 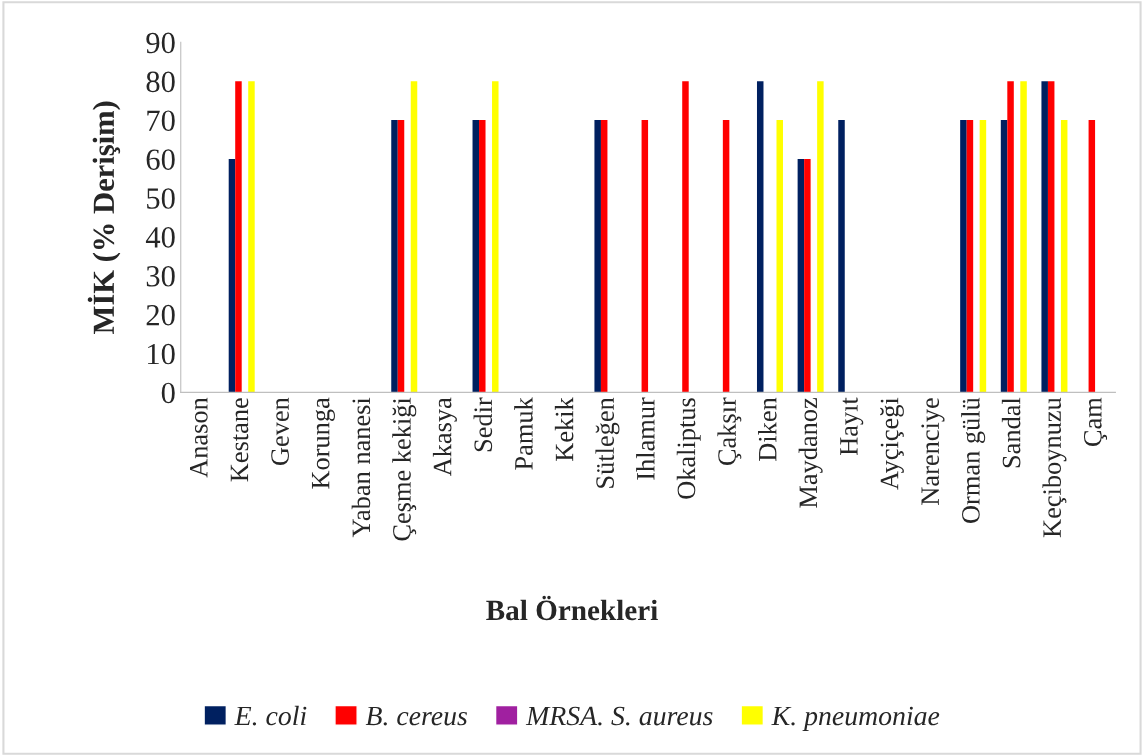 What do you see at coordinates (852, 426) in the screenshot?
I see `x-tick-label: Hayıt` at bounding box center [852, 426].